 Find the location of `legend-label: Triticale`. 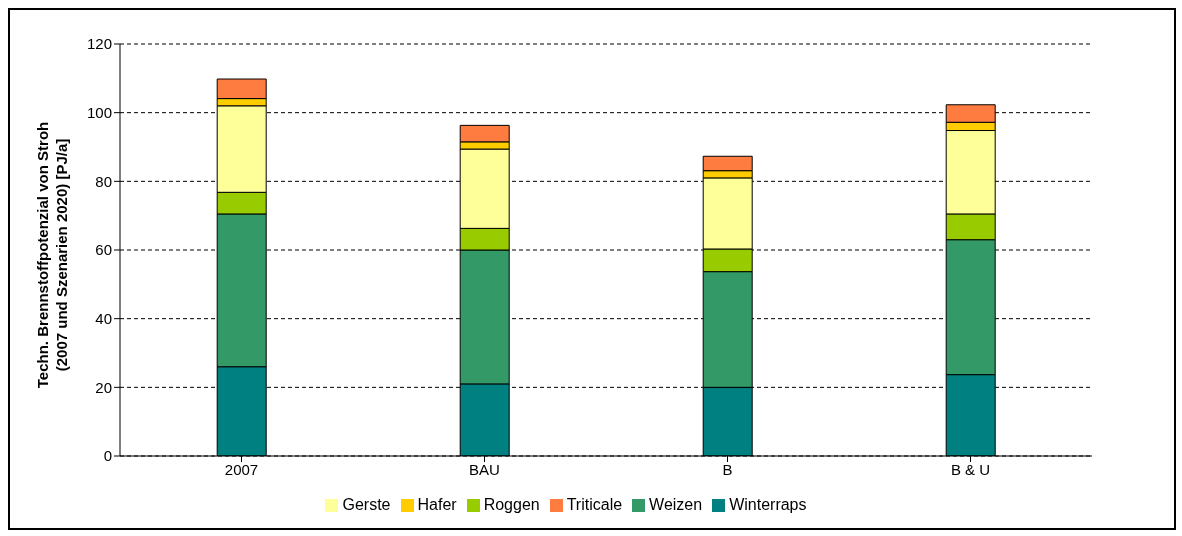

legend-label: Triticale is located at coordinates (594, 504).